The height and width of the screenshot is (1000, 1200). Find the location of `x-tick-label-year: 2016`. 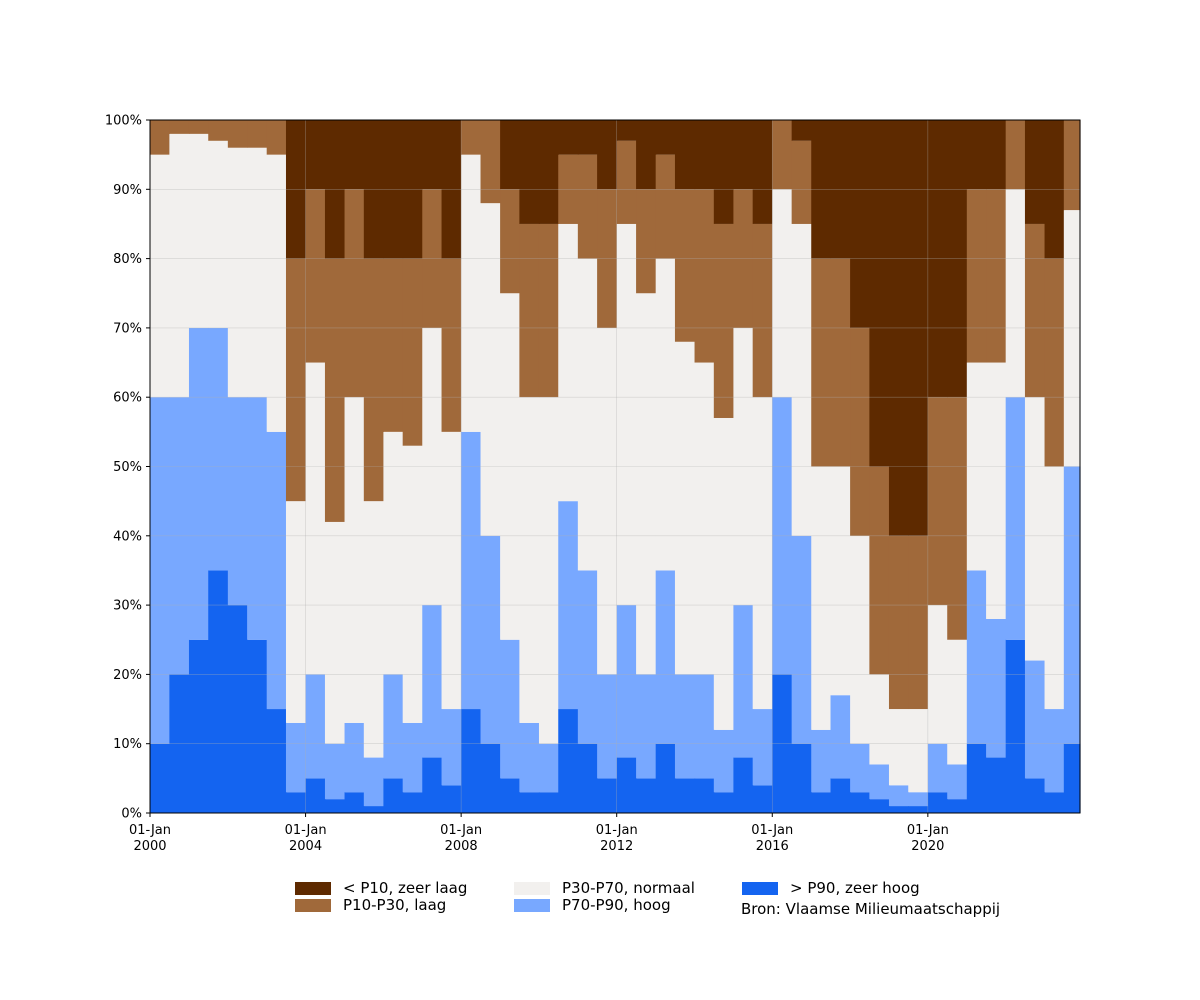

x-tick-label-year: 2016 is located at coordinates (772, 846).